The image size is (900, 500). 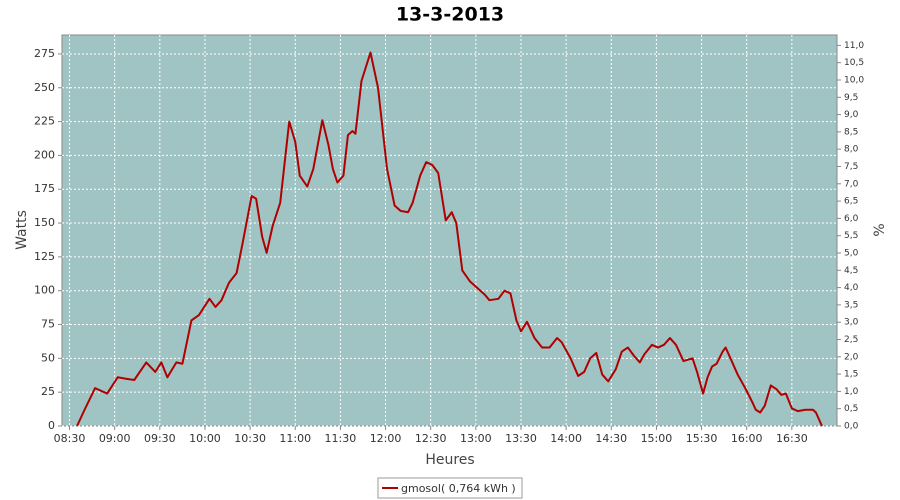 What do you see at coordinates (851, 427) in the screenshot?
I see `y2-tick-label: 0,0` at bounding box center [851, 427].